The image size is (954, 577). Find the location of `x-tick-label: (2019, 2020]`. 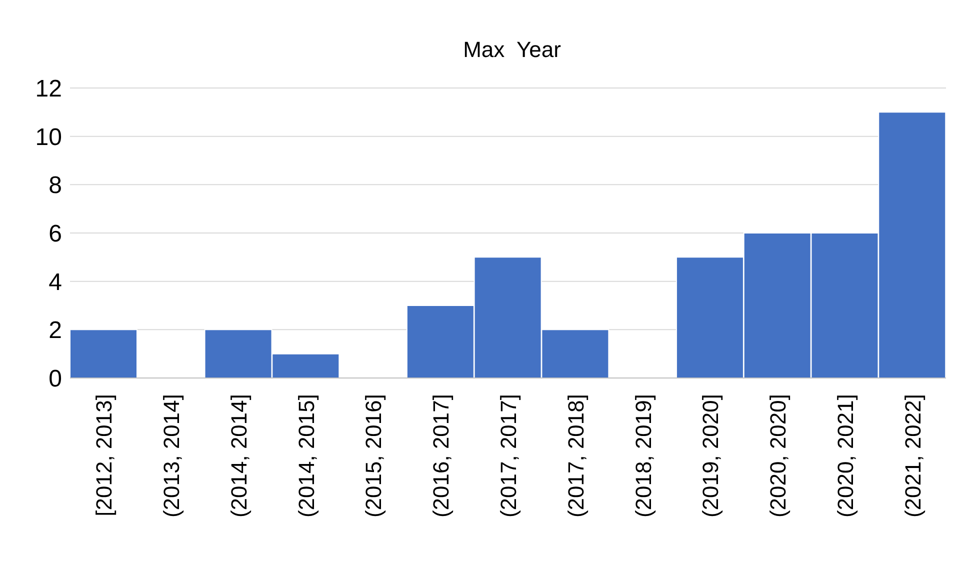

x-tick-label: (2019, 2020] is located at coordinates (711, 456).